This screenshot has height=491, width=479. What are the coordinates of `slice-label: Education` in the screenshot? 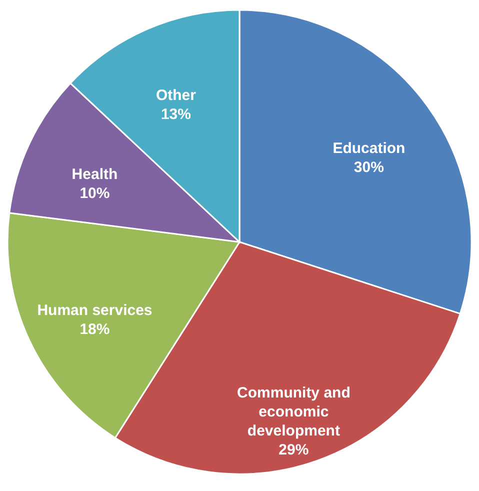 It's located at (369, 148).